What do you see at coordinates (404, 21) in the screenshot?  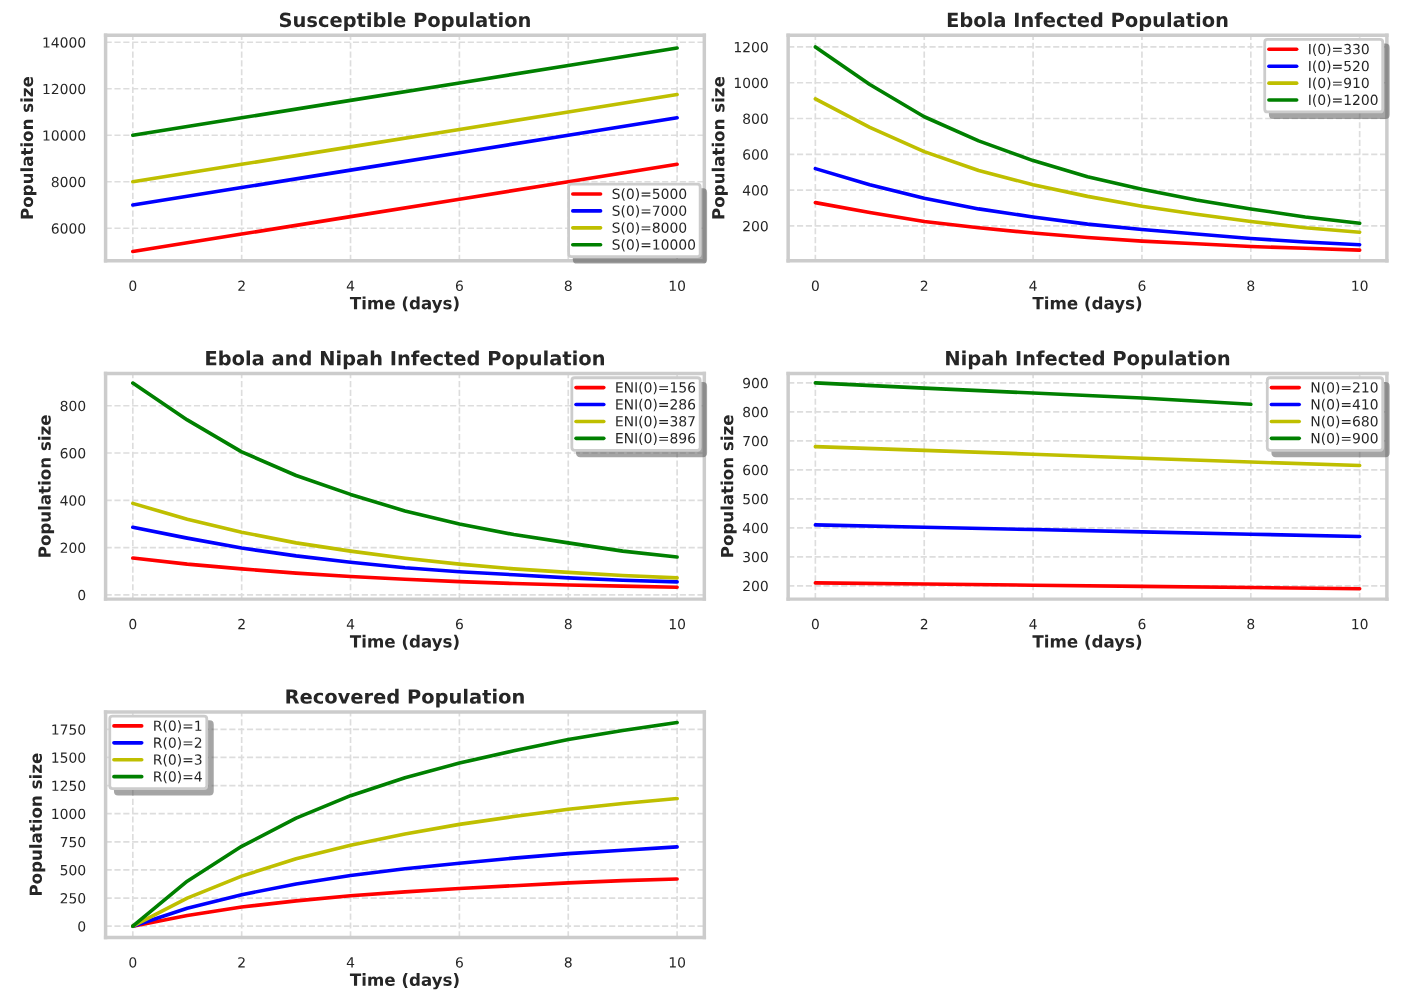 I see `chart-title: Susceptible Population` at bounding box center [404, 21].